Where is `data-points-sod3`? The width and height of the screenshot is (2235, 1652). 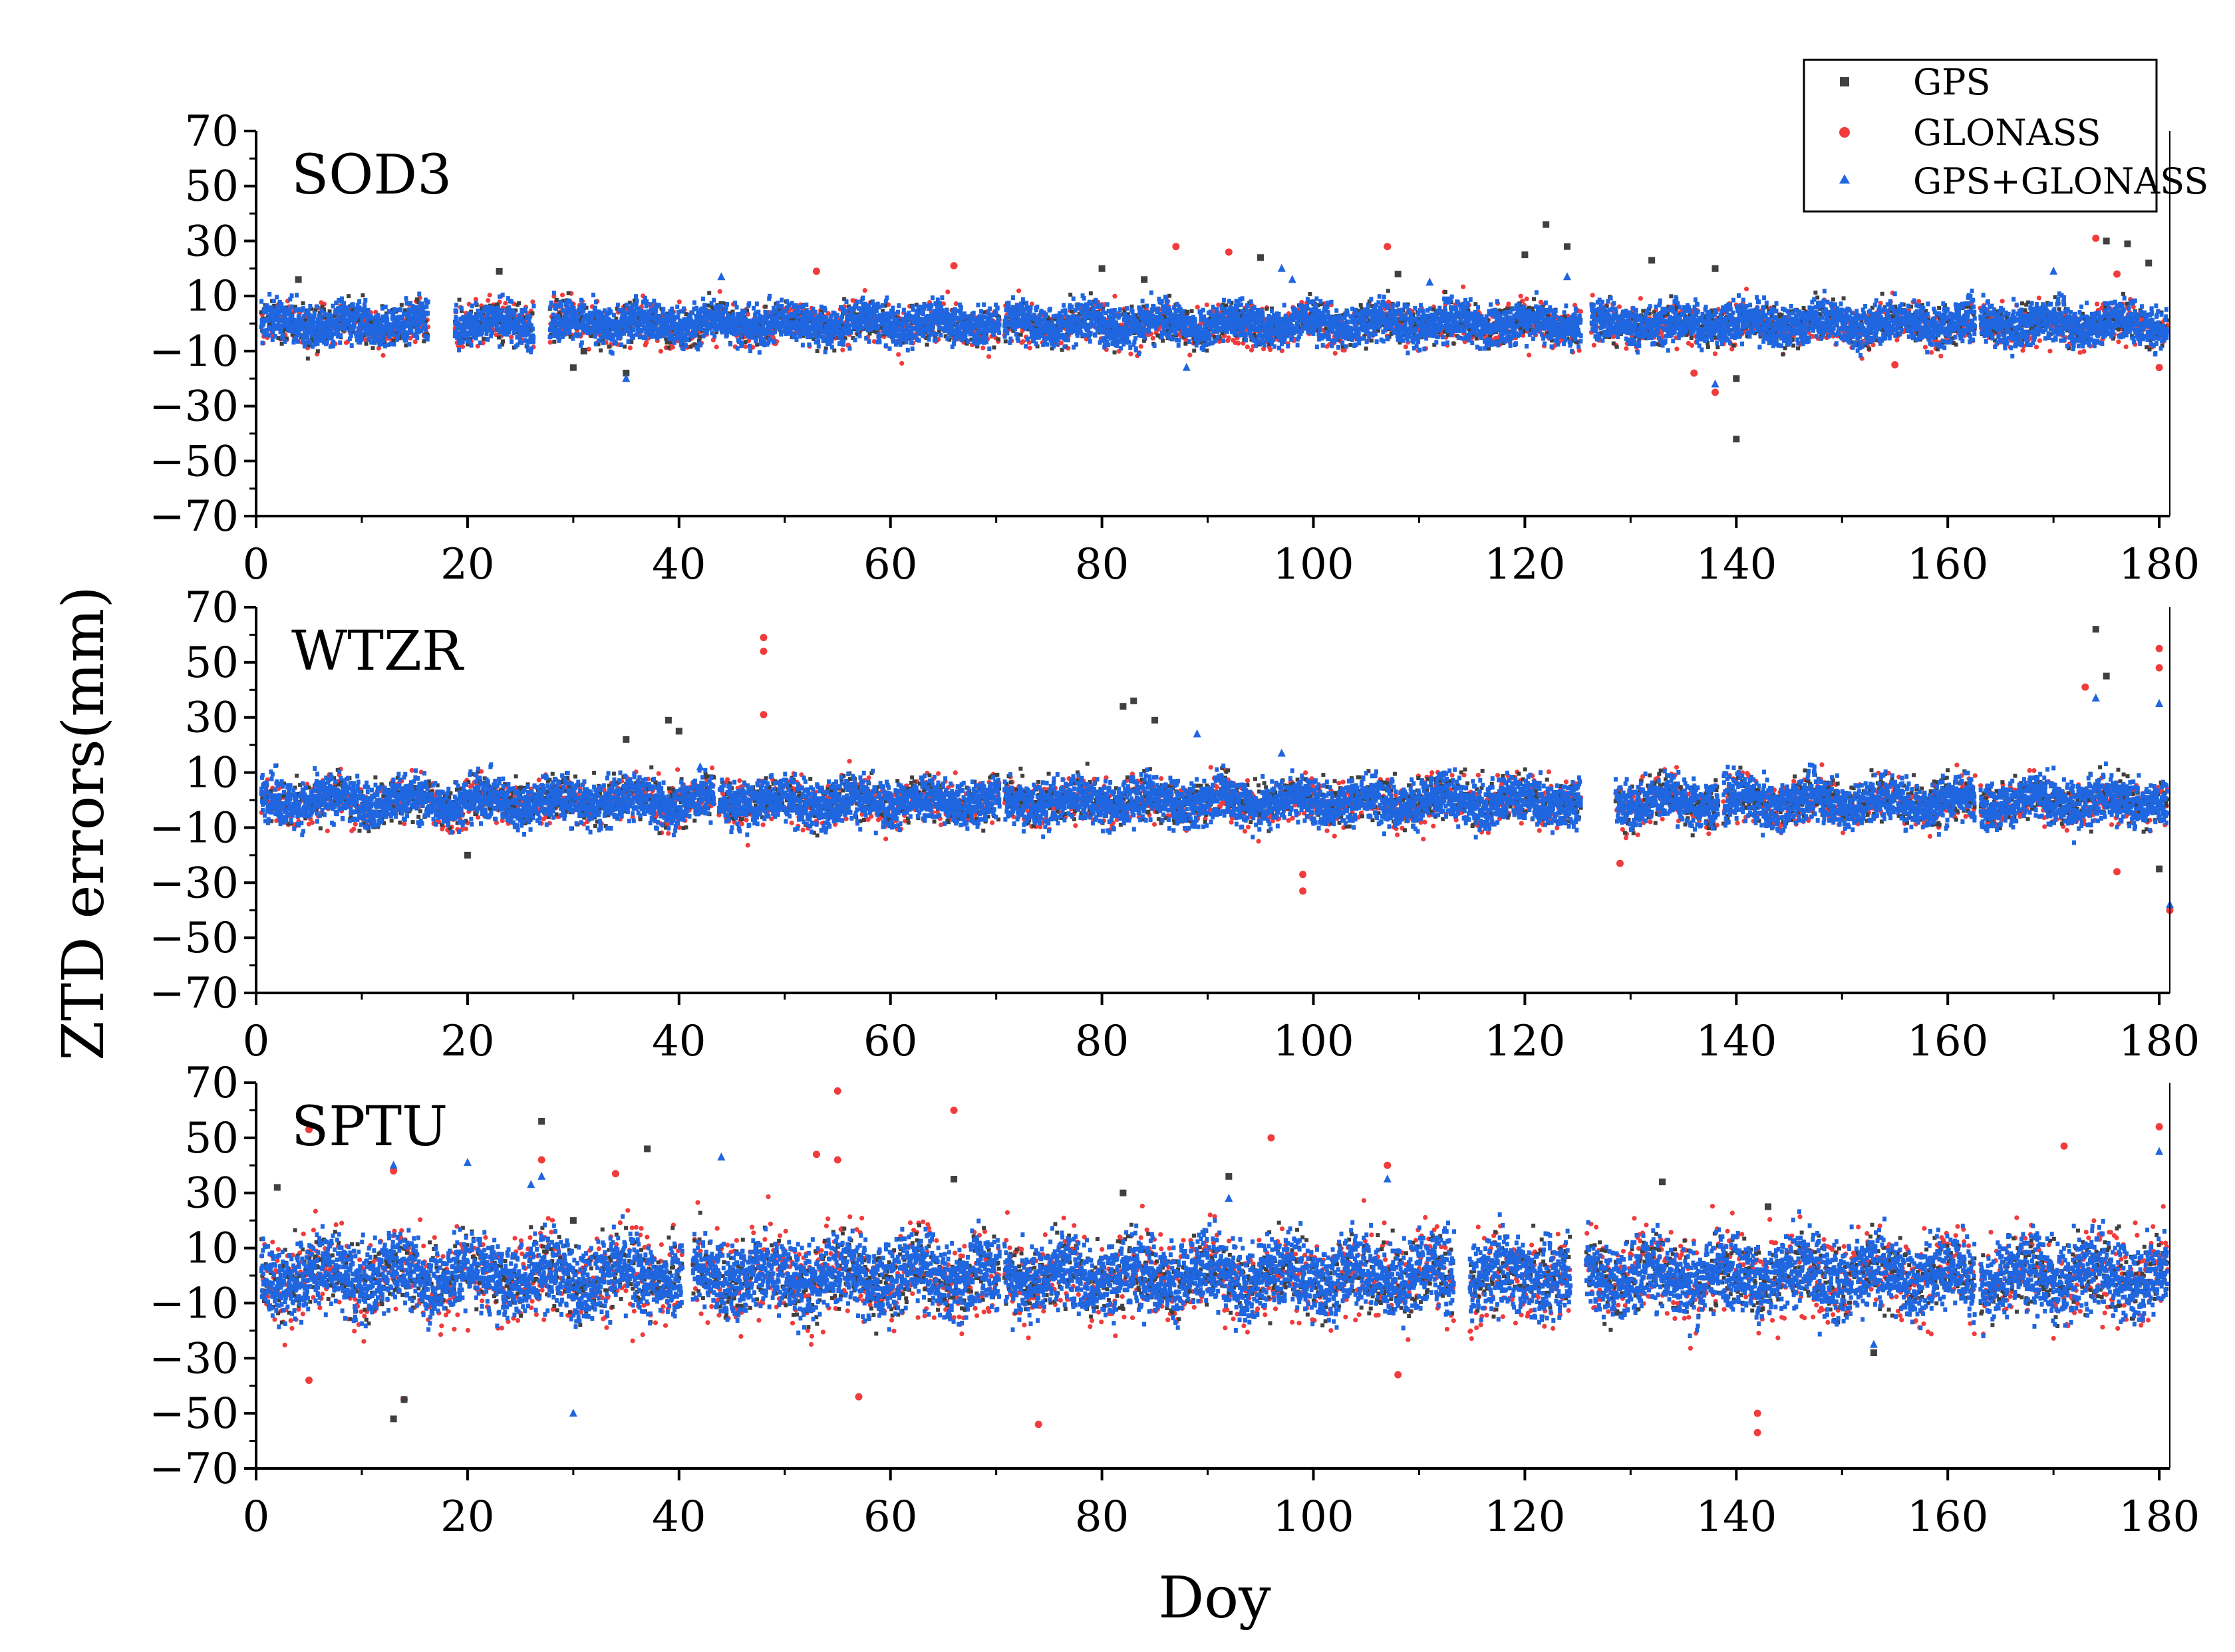 data-points-sod3 is located at coordinates (1214, 332).